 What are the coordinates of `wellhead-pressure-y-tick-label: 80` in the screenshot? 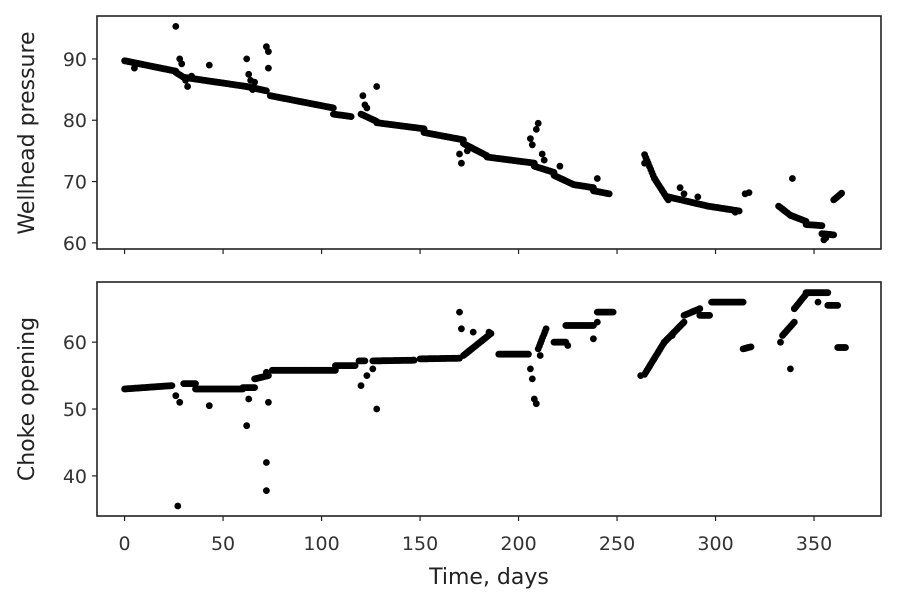 It's located at (75, 121).